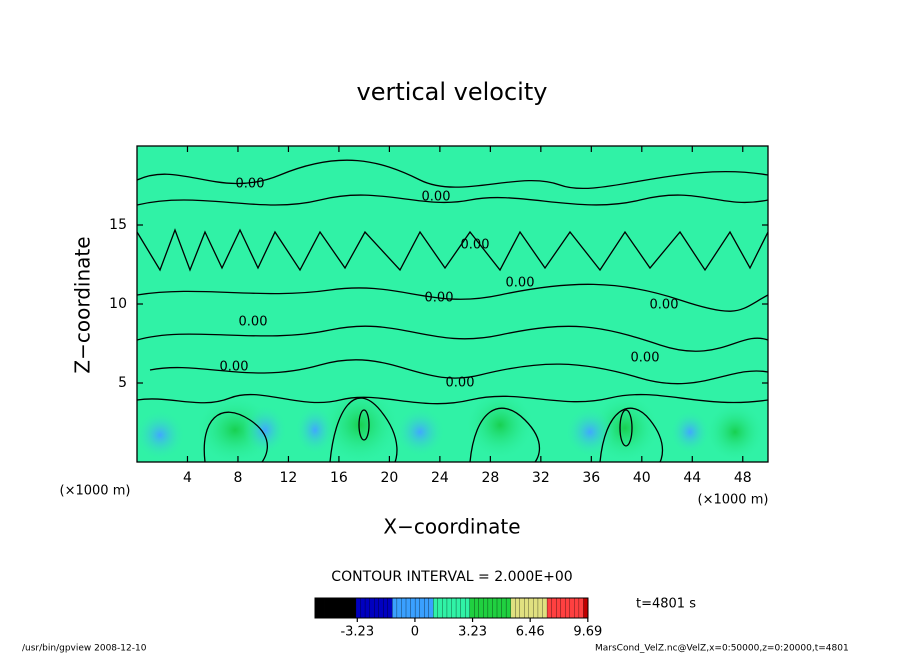 This screenshot has height=654, width=904. I want to click on y-axis-label: Z−coordinate, so click(83, 304).